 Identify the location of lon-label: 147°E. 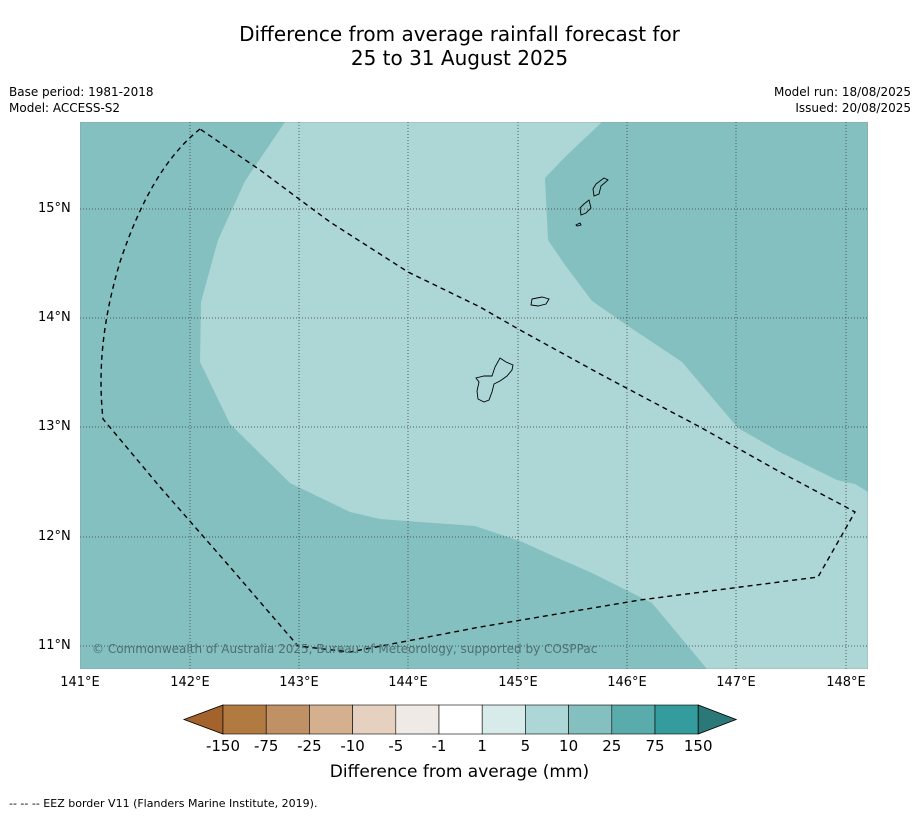
(736, 682).